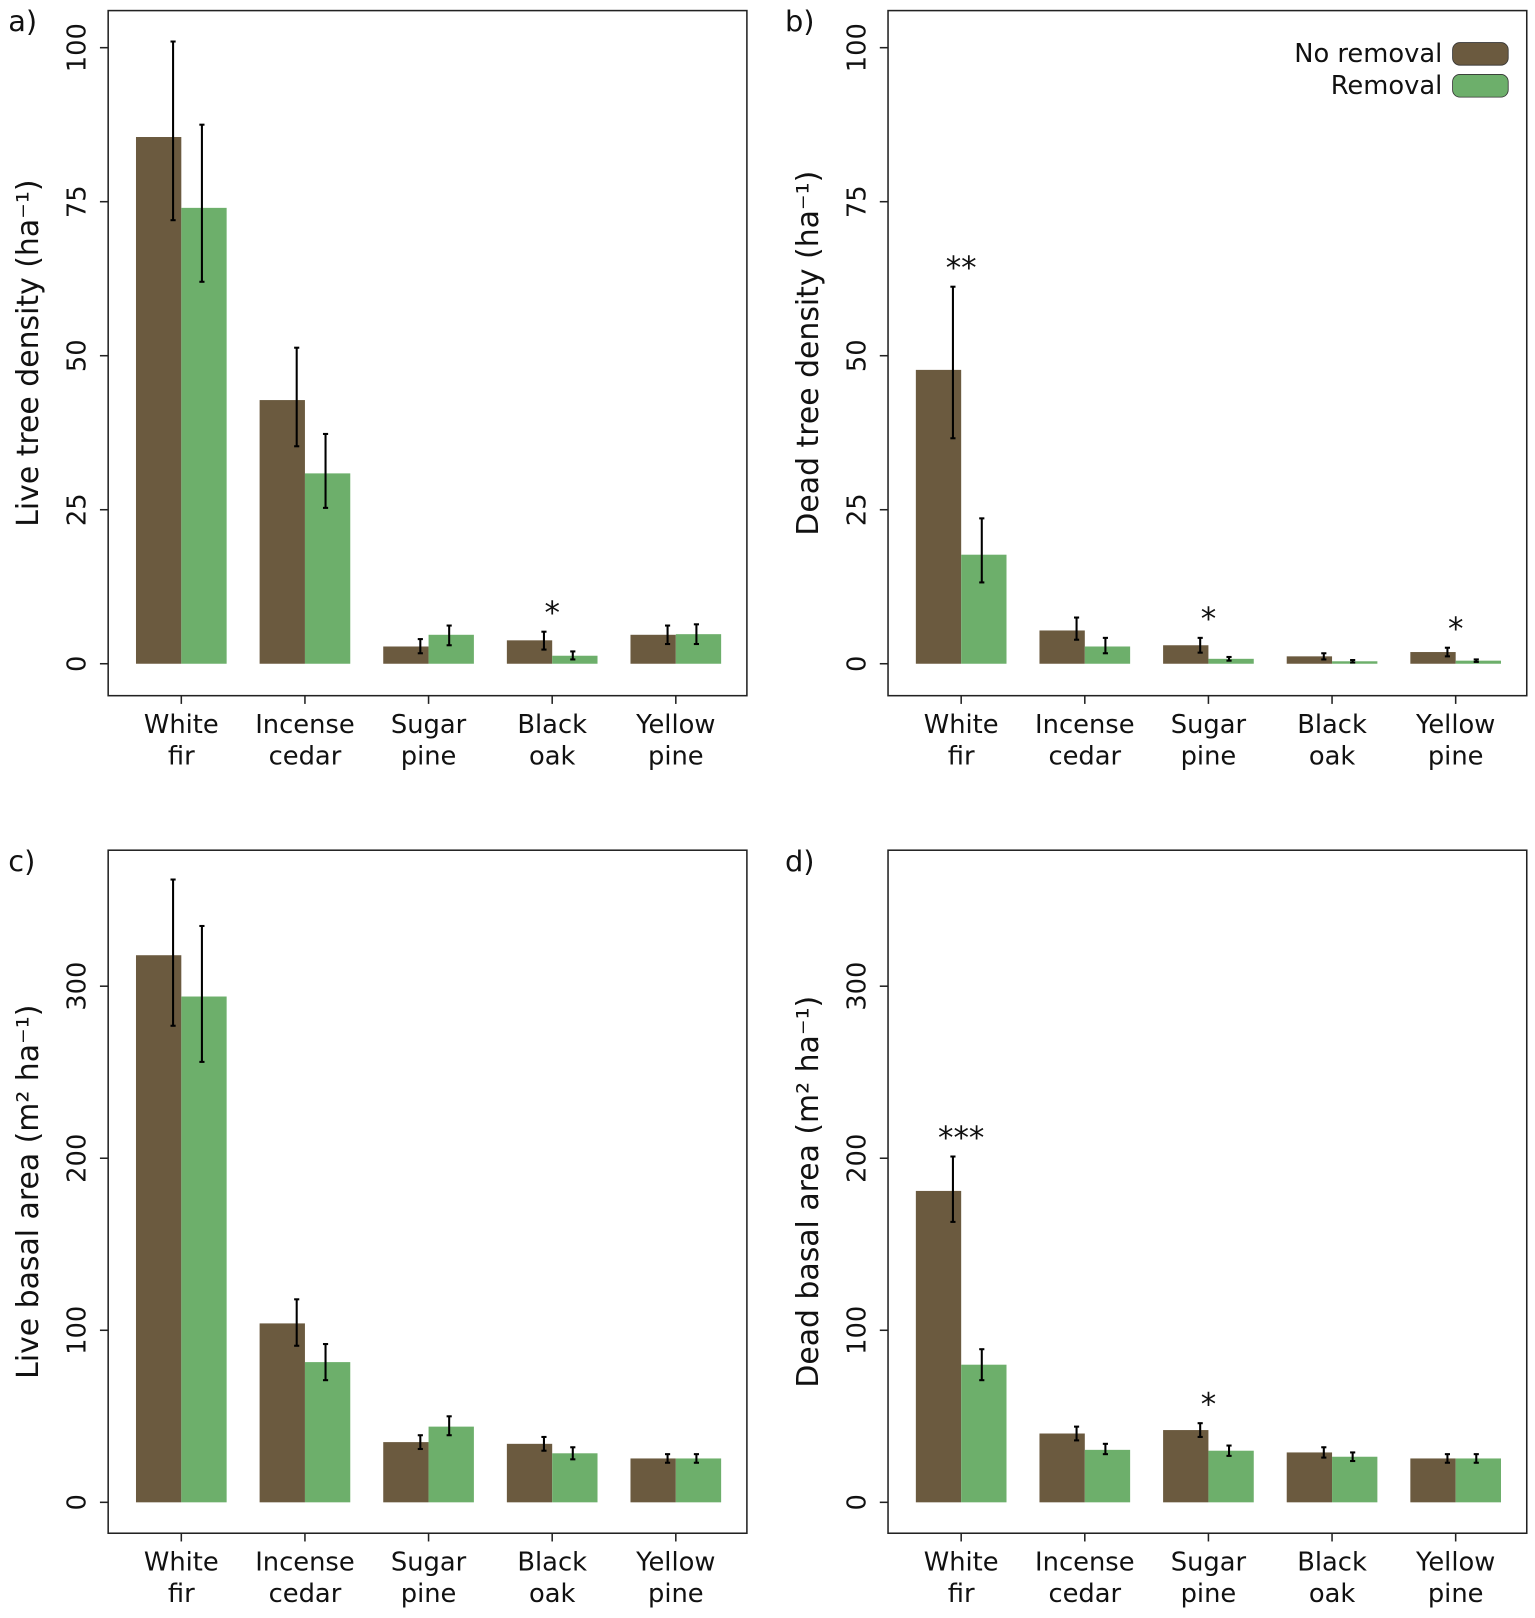 The image size is (1535, 1618). What do you see at coordinates (800, 861) in the screenshot?
I see `panel-label: d)` at bounding box center [800, 861].